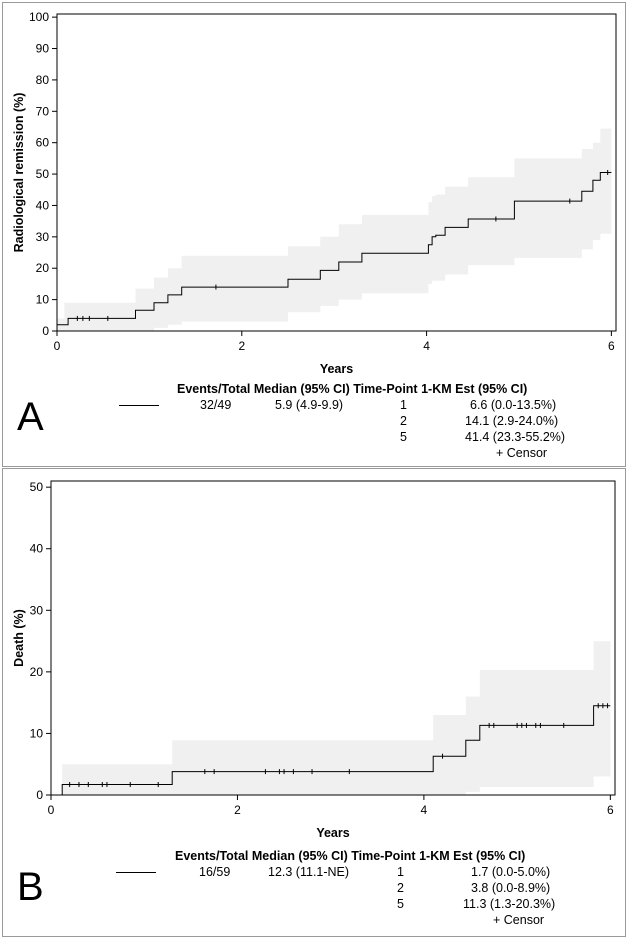 Image resolution: width=627 pixels, height=938 pixels. Describe the element at coordinates (512, 421) in the screenshot. I see `km-est-a-2: 14.1 (2.9-24.0%)` at that location.